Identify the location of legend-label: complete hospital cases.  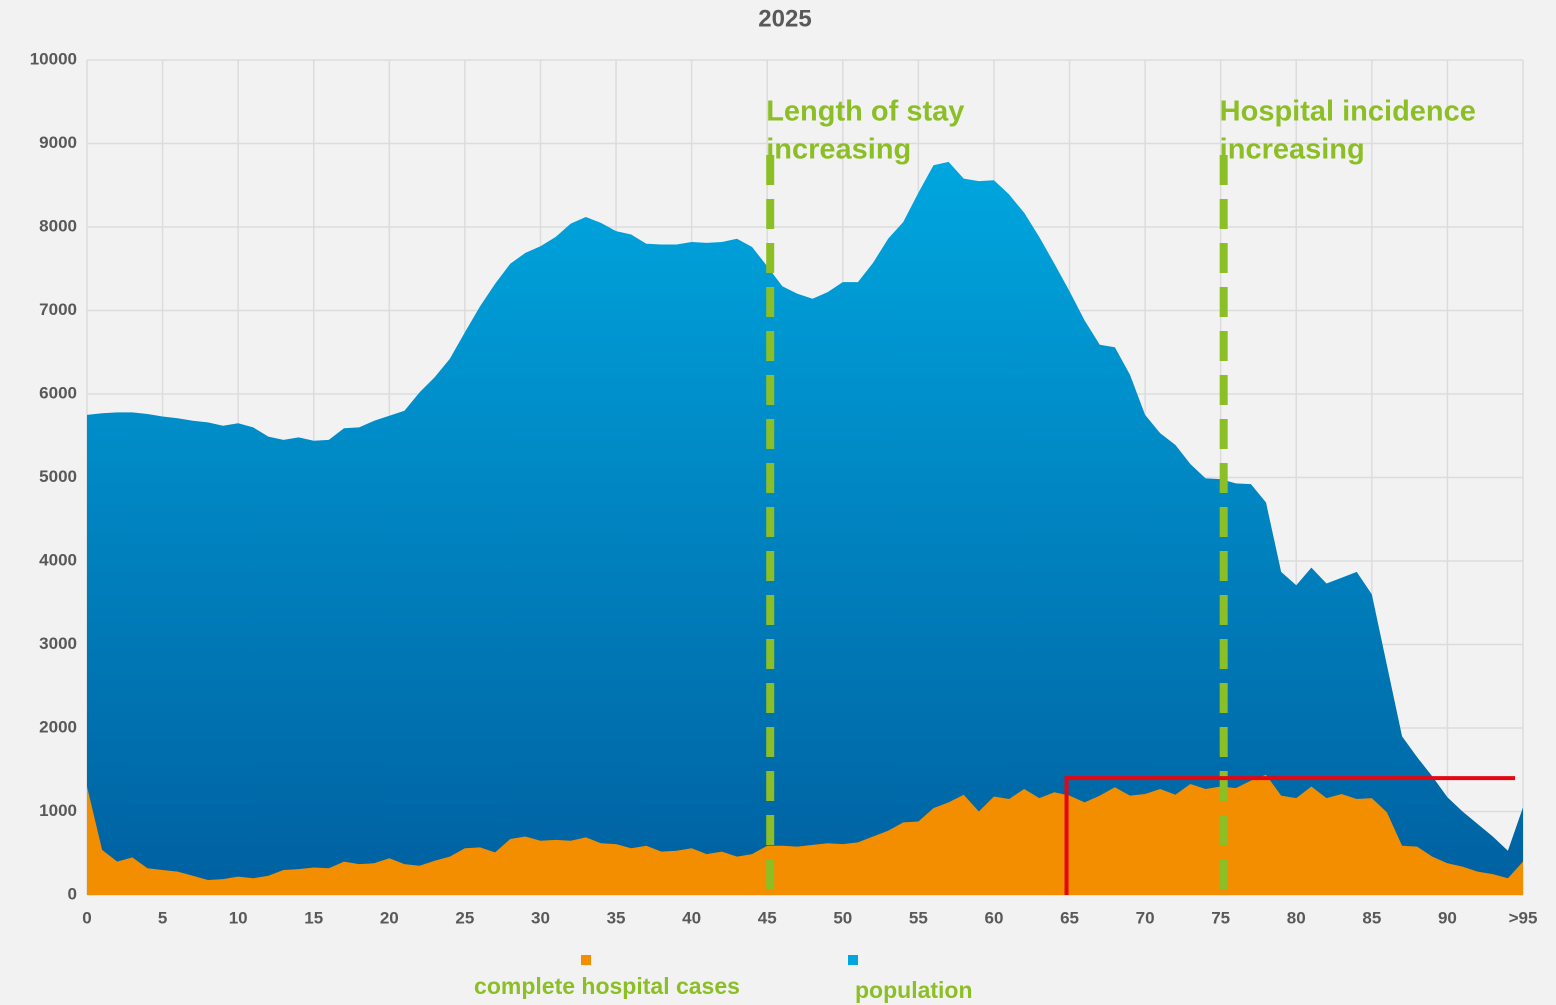
(607, 986).